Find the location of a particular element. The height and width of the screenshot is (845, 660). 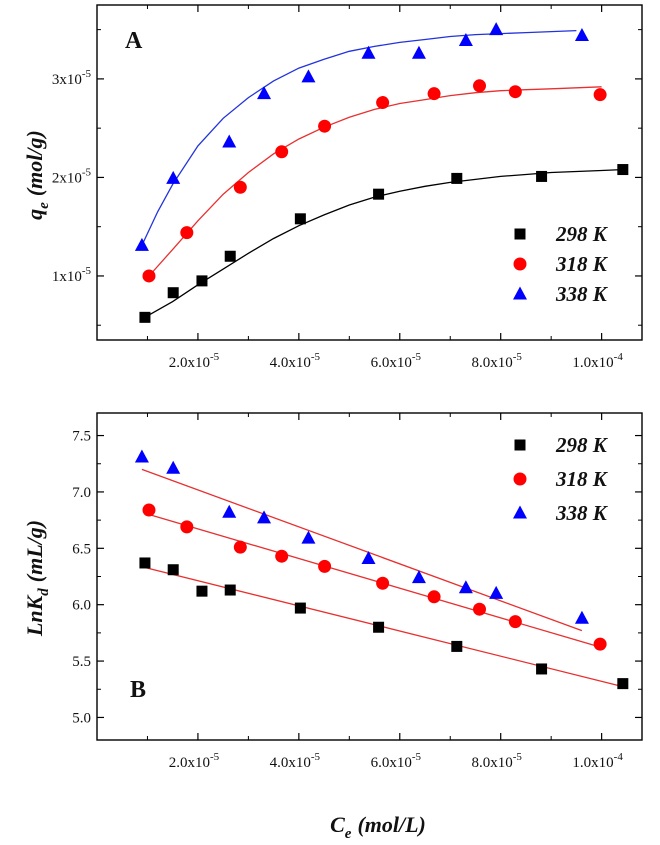

fit-line-318k is located at coordinates (375, 581).